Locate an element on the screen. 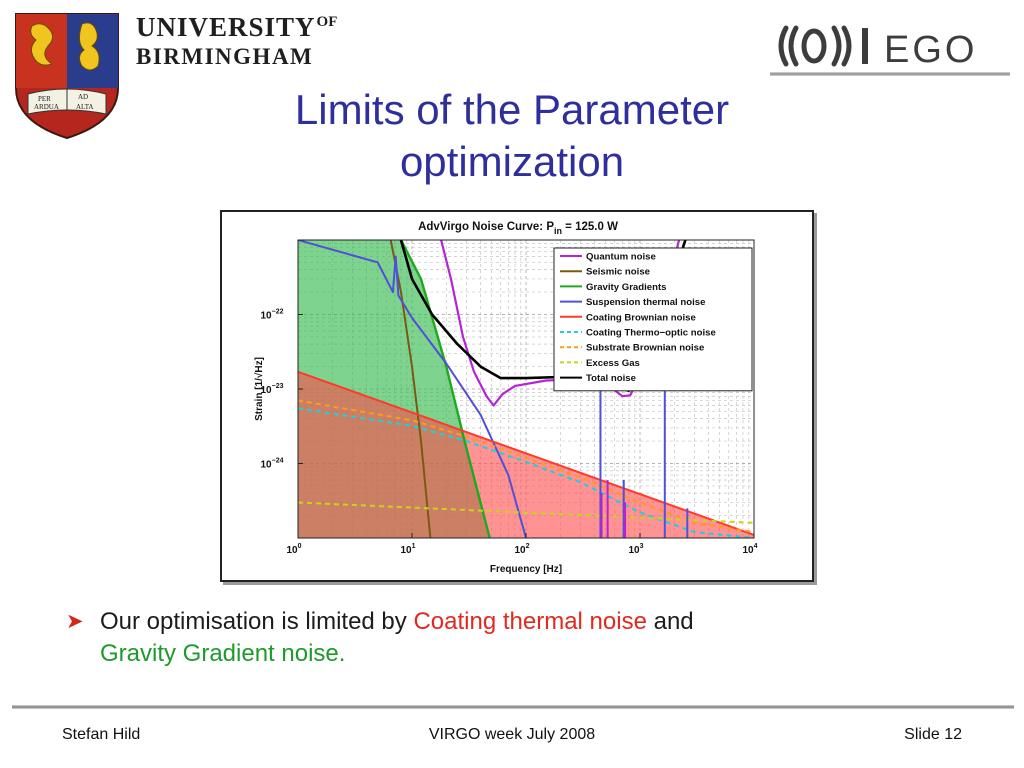 This screenshot has width=1024, height=768. chart-title-sub: in is located at coordinates (558, 231).